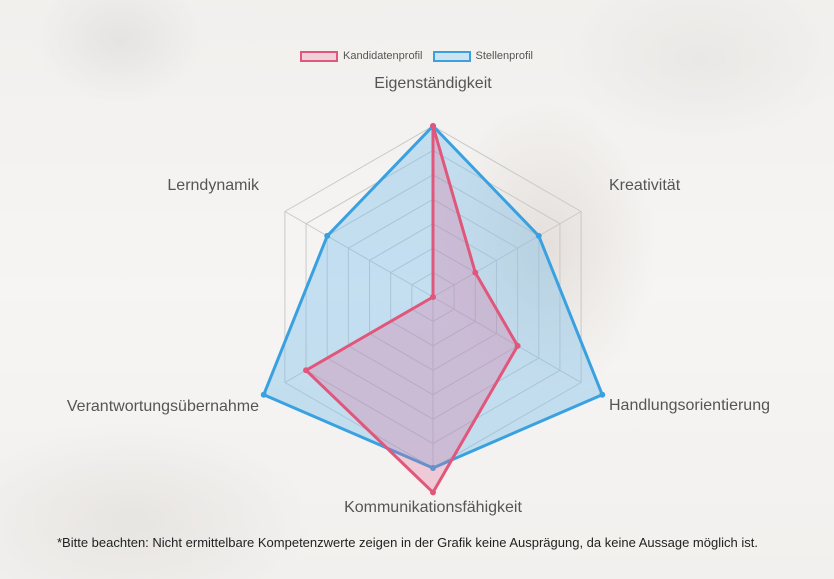 This screenshot has width=834, height=579. Describe the element at coordinates (383, 56) in the screenshot. I see `legend-label-candidate: Kandidatenprofil` at that location.